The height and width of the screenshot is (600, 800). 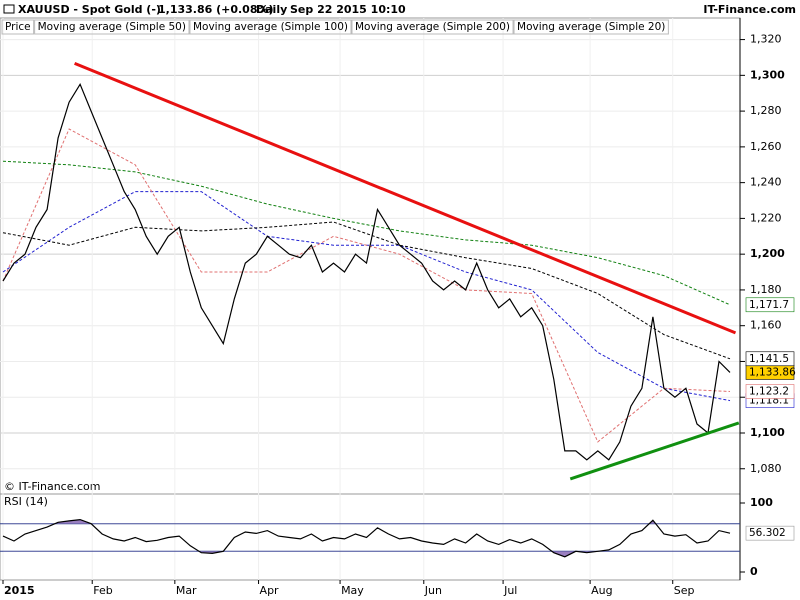 I want to click on quote: 1,133.86 (+0.08%), so click(x=216, y=9).